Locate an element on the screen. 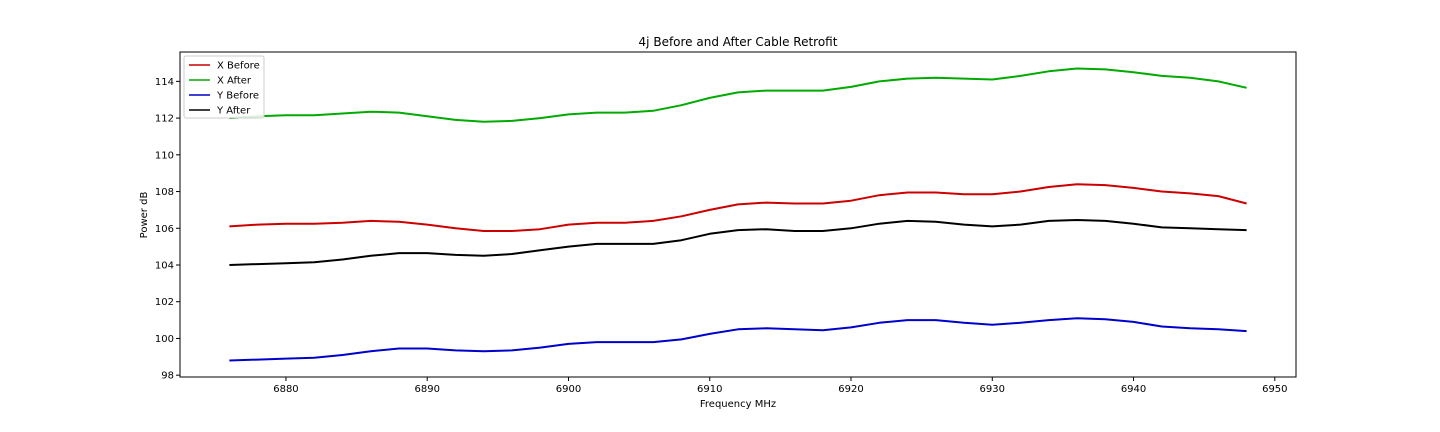  x-tick-label: 6930 is located at coordinates (992, 389).